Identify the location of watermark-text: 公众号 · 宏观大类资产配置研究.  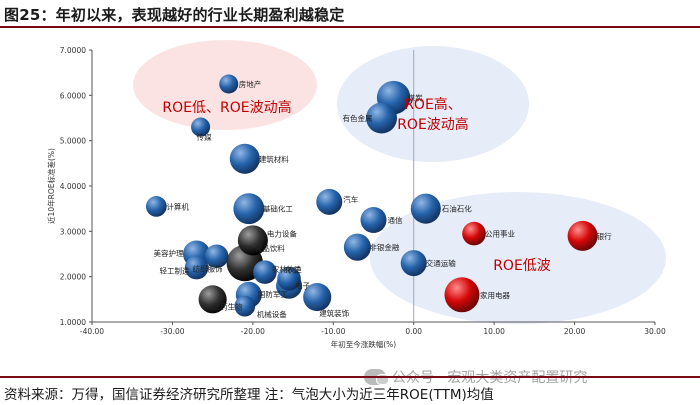
(490, 378).